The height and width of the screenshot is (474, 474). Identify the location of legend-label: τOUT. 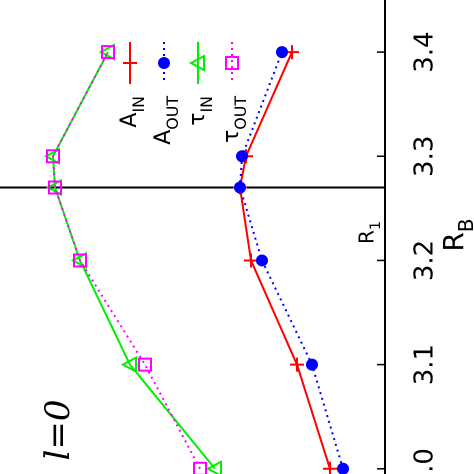
(234, 119).